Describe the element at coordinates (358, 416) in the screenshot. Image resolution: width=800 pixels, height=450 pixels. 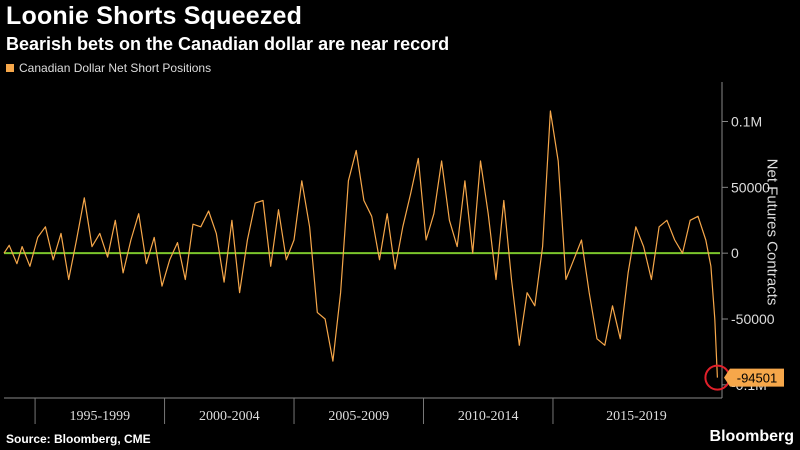
I see `x-period-label-2: 2005-2009` at that location.